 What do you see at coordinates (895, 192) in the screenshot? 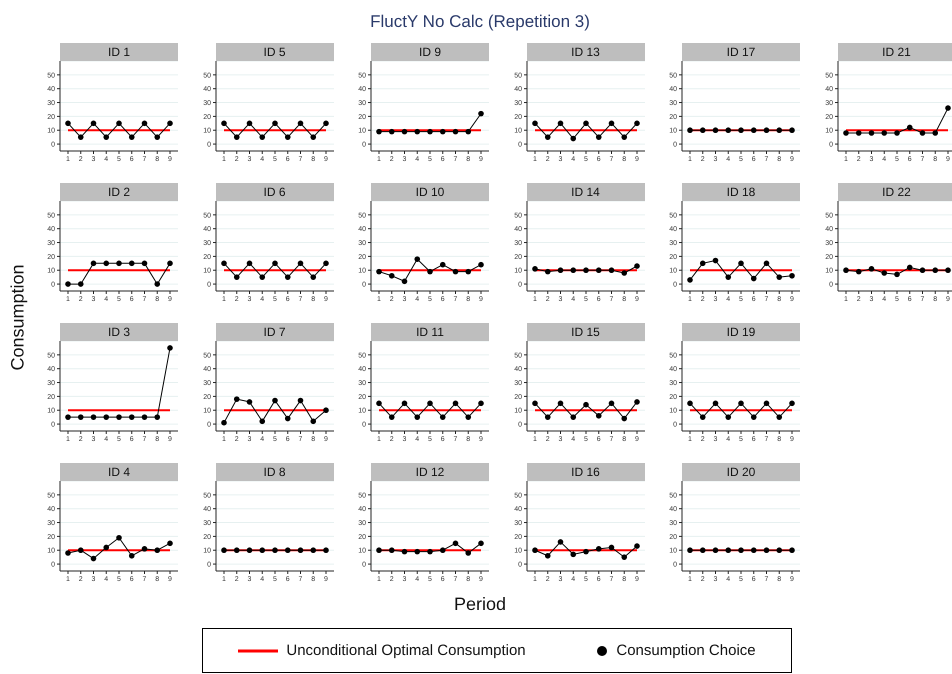
I see `chart-title: ID 22` at bounding box center [895, 192].